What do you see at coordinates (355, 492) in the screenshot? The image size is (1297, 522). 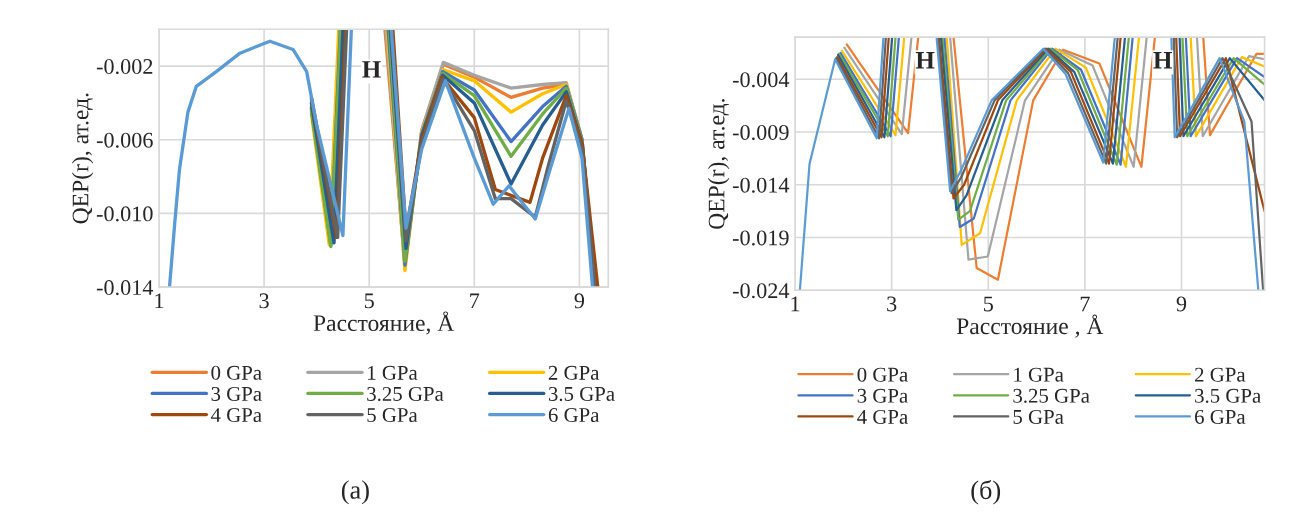 I see `text: (а)` at bounding box center [355, 492].